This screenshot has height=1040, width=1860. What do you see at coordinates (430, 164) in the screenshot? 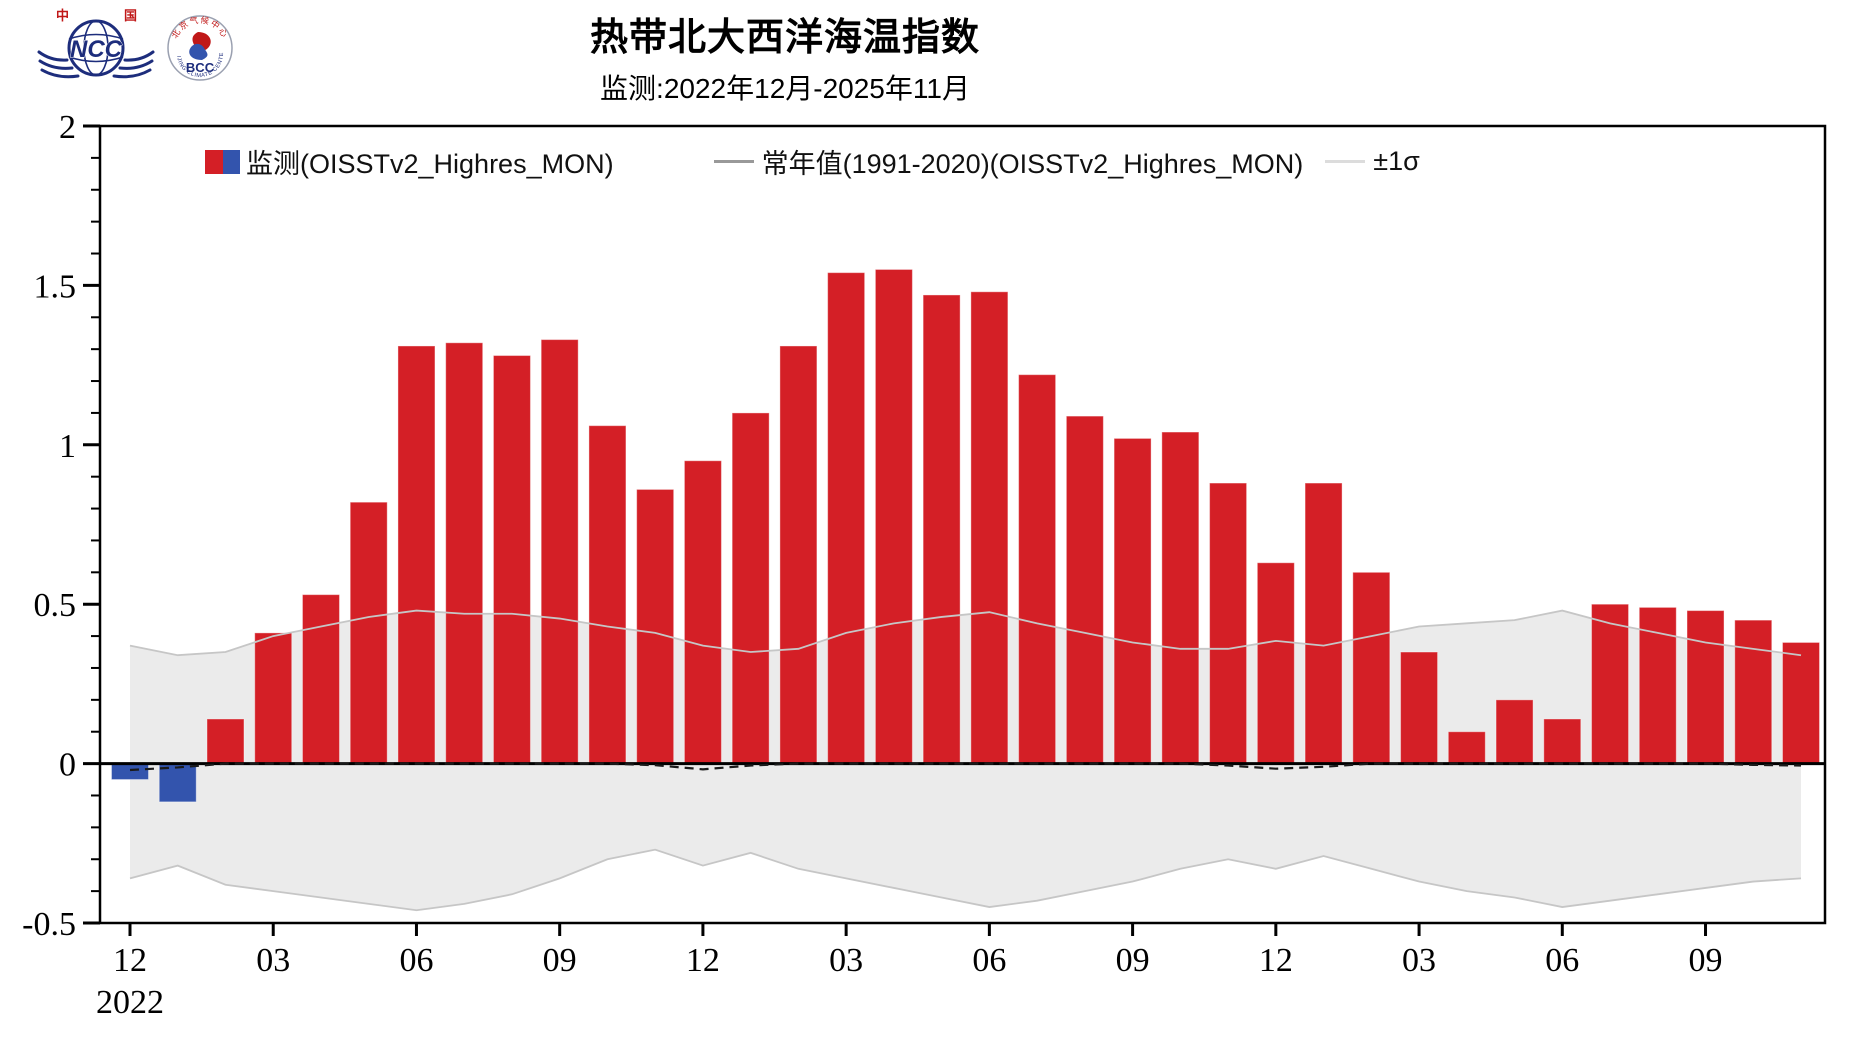
I see `legend-monitor-label: 监测(OISSTv2_Highres_MON)` at bounding box center [430, 164].